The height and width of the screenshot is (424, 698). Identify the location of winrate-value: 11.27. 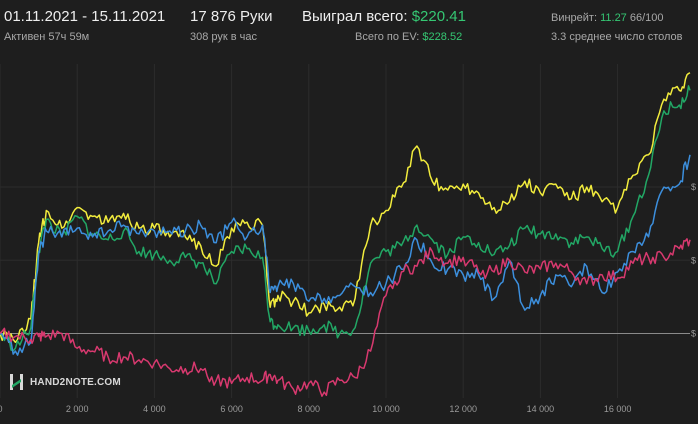
(613, 18).